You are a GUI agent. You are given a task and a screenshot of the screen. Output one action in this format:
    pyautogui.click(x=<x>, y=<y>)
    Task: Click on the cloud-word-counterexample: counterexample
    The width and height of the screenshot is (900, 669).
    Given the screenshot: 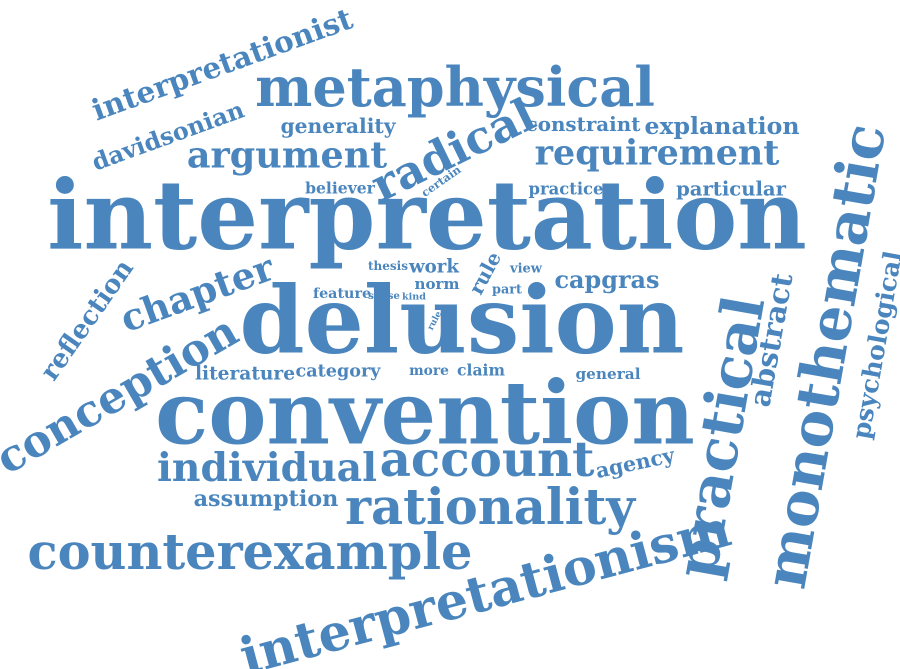 What is the action you would take?
    pyautogui.click(x=250, y=552)
    